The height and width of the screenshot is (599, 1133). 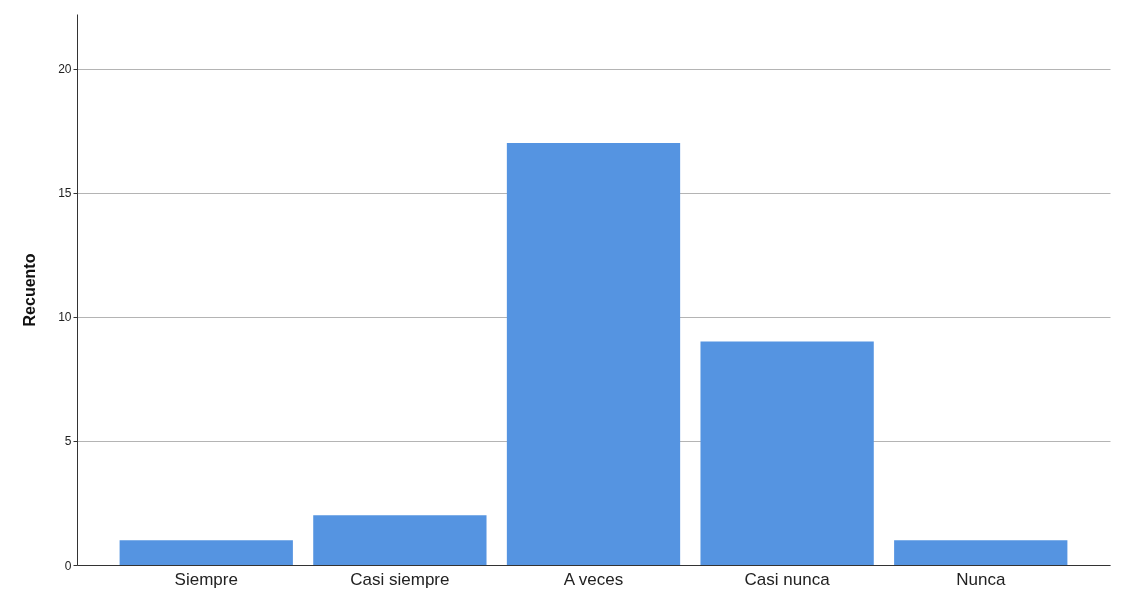 What do you see at coordinates (68, 441) in the screenshot?
I see `y-tick-label: 5` at bounding box center [68, 441].